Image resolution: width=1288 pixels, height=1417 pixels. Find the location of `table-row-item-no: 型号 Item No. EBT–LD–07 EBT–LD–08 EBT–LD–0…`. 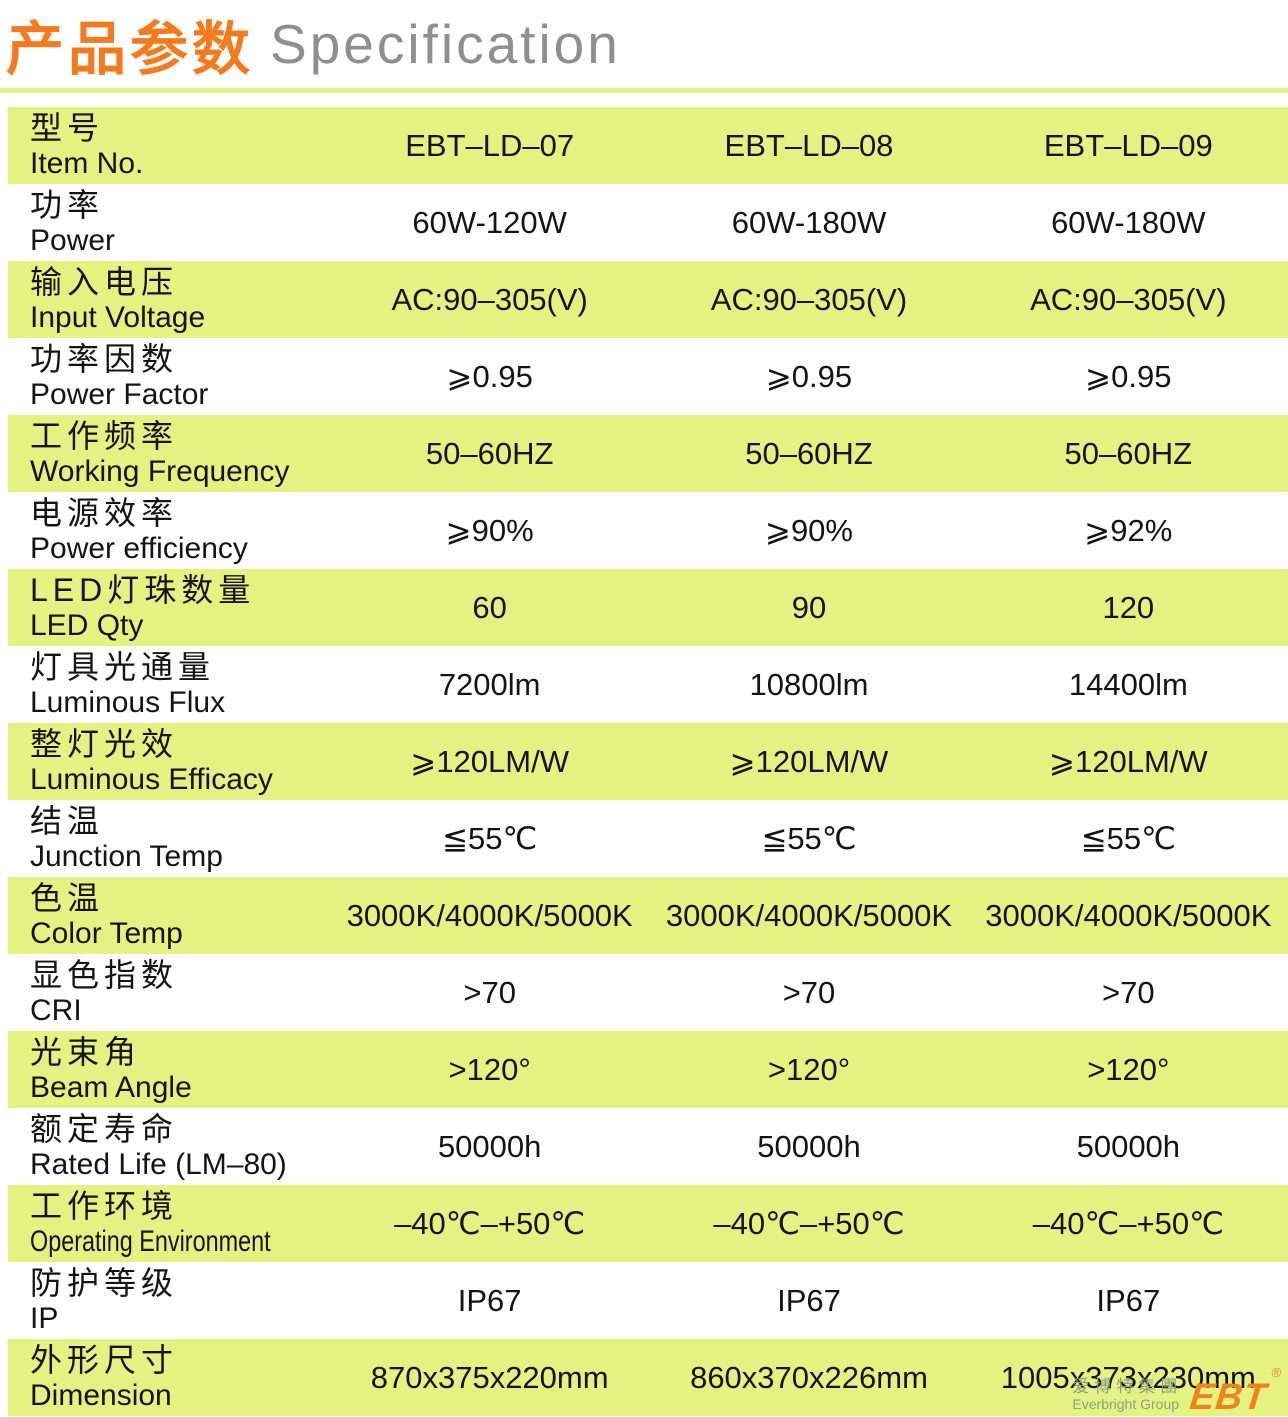

table-row-item-no: 型号 Item No. EBT–LD–07 EBT–LD–08 EBT–LD–0… is located at coordinates (648, 145).